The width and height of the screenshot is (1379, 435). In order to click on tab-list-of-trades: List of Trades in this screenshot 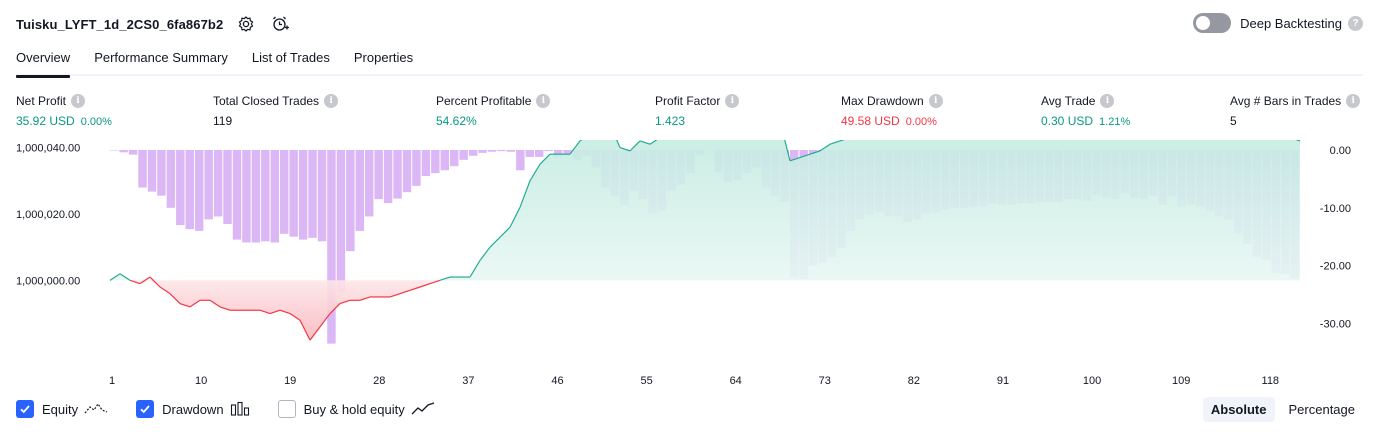, I will do `click(290, 57)`.